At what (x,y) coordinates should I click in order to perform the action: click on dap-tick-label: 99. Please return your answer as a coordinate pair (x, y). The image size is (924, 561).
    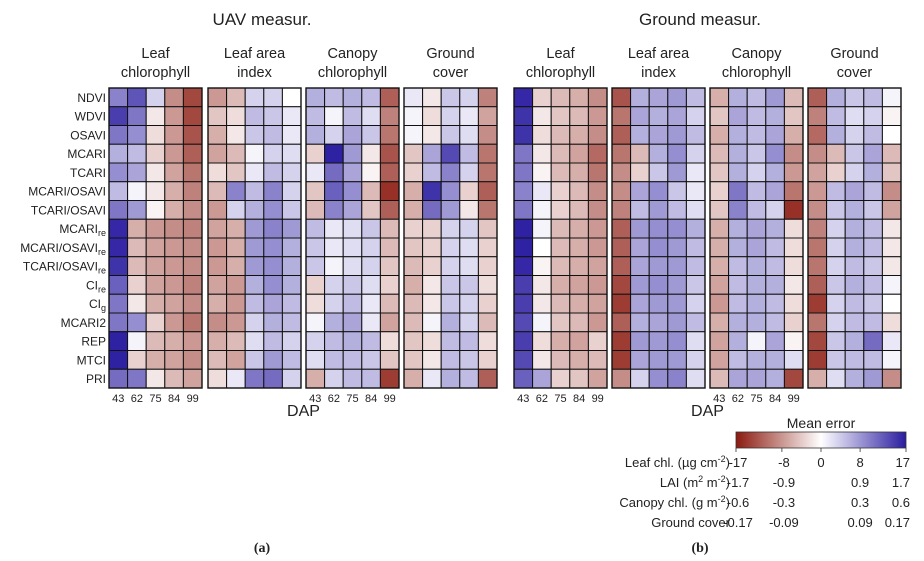
    Looking at the image, I should click on (390, 399).